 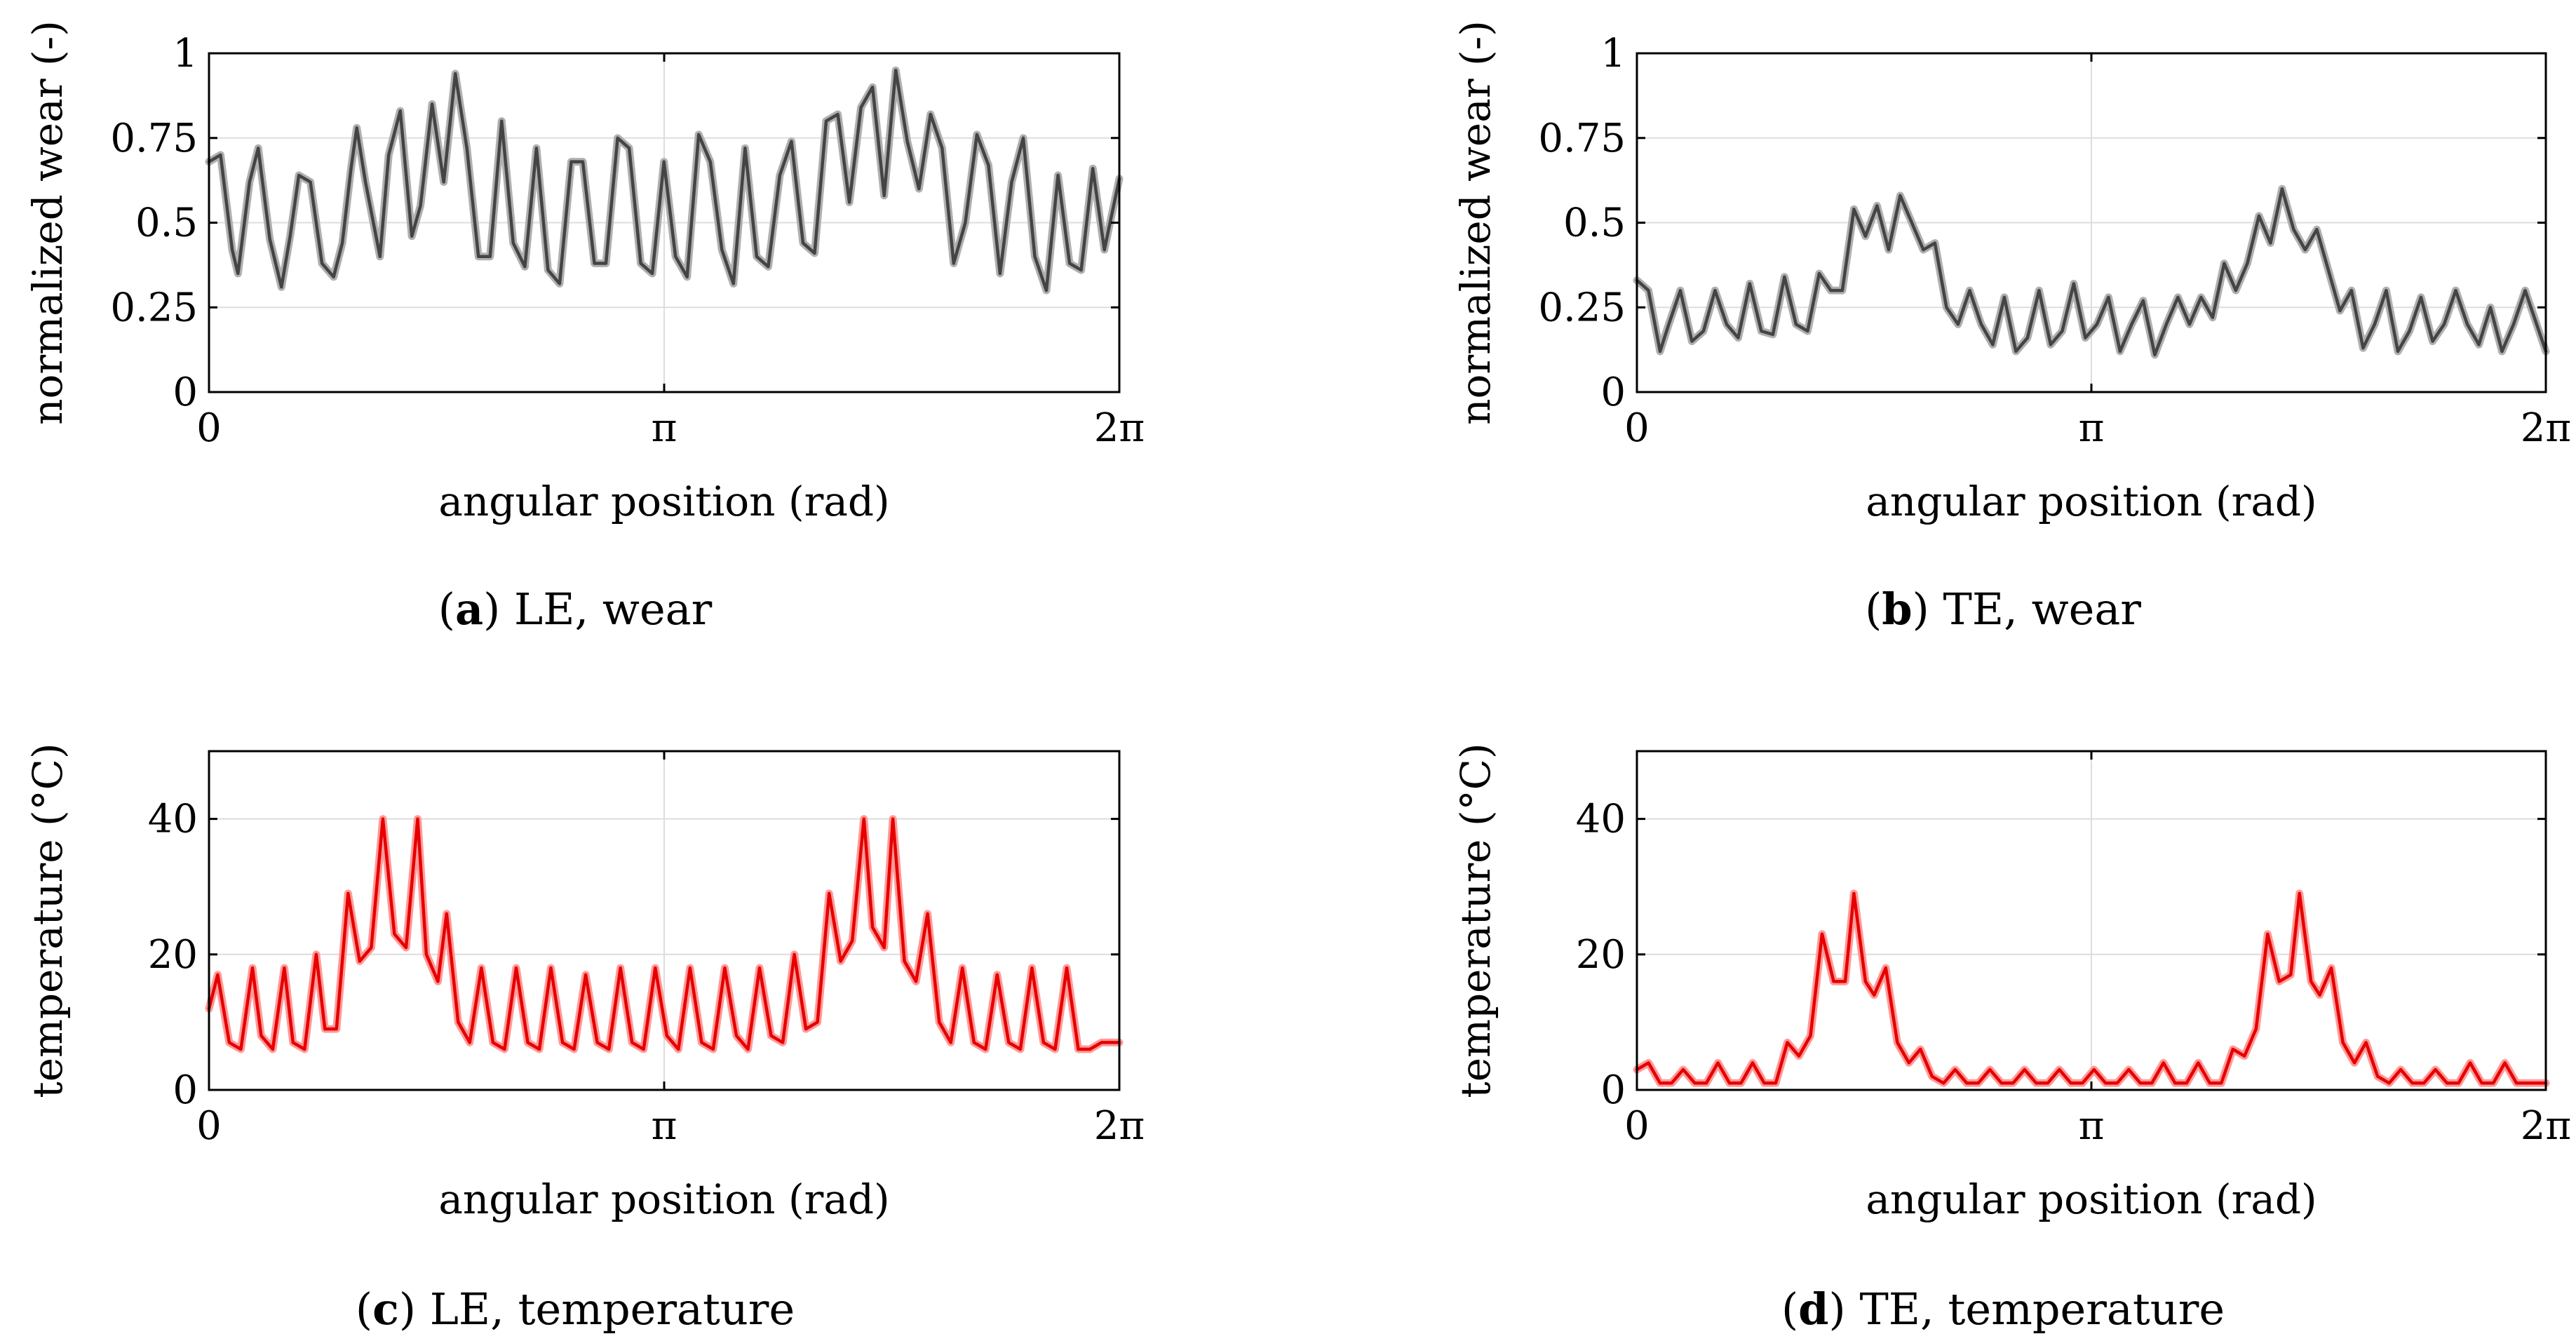 What do you see at coordinates (2003, 609) in the screenshot?
I see `caption-b: (b) TE, wear` at bounding box center [2003, 609].